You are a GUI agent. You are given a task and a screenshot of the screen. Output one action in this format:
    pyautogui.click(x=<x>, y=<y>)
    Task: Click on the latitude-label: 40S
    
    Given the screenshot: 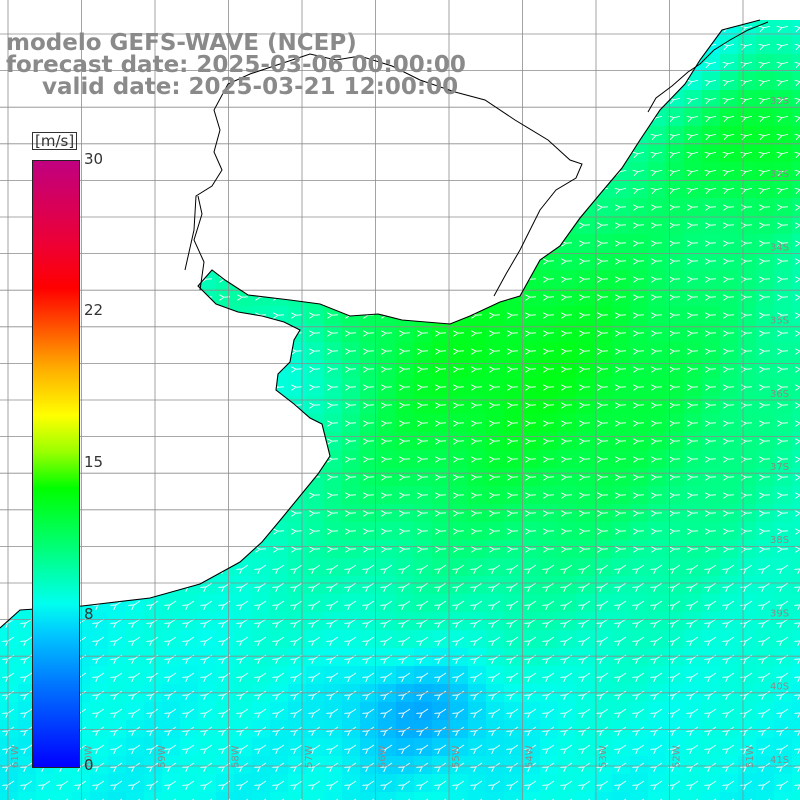 What is the action you would take?
    pyautogui.click(x=779, y=687)
    